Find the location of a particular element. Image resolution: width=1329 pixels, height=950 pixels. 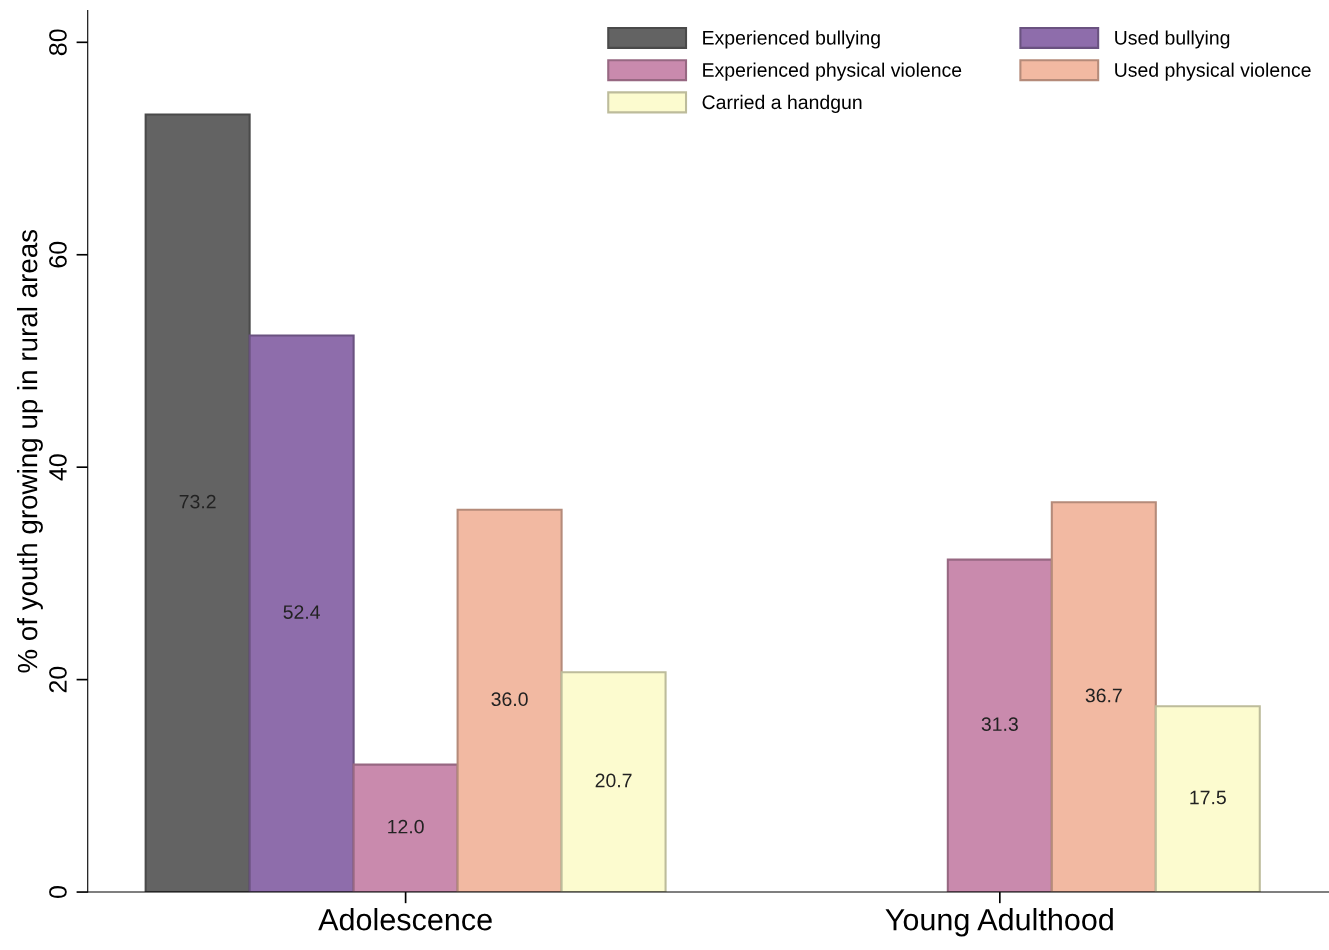

legend-label: Experienced physical violence is located at coordinates (832, 71).